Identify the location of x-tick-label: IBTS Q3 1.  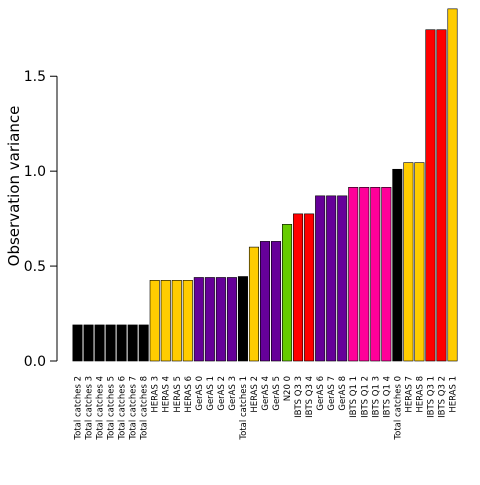
(431, 397).